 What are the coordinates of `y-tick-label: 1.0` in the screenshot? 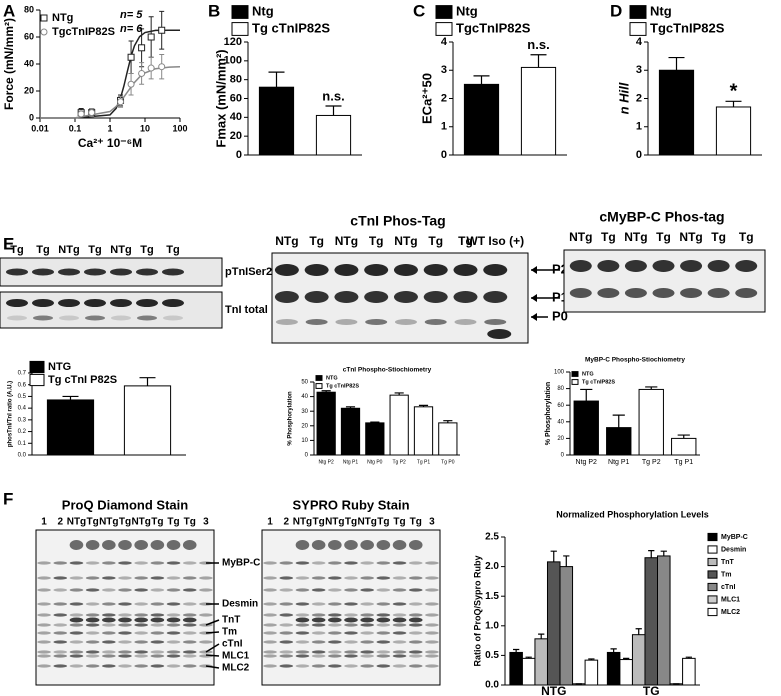 It's located at (492, 625).